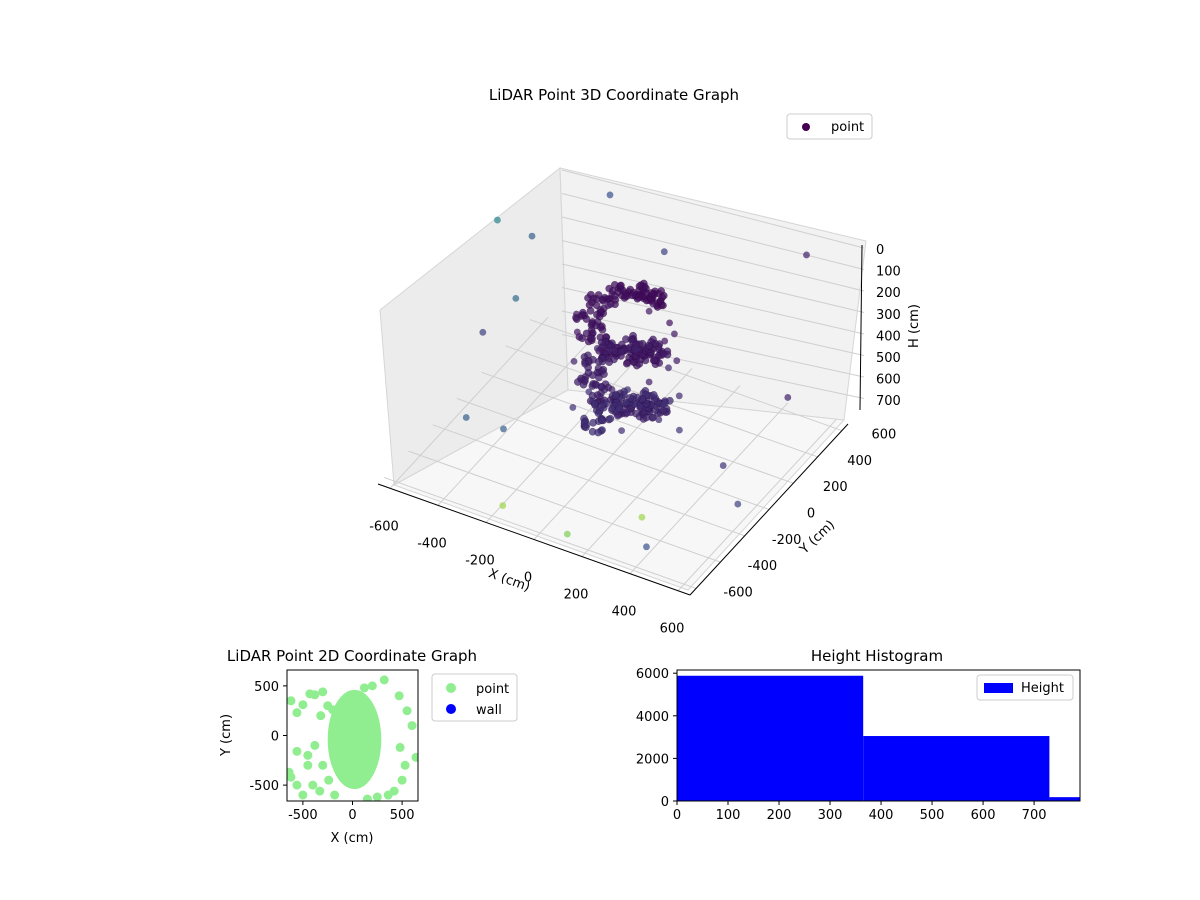 This screenshot has width=1200, height=900. Describe the element at coordinates (492, 689) in the screenshot. I see `legend-label-point-2d: point` at that location.